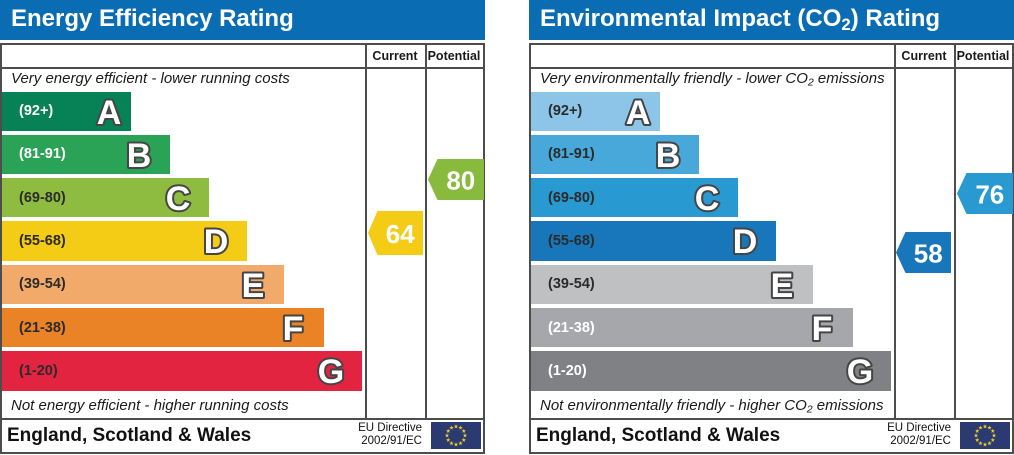 The height and width of the screenshot is (455, 1014). What do you see at coordinates (928, 254) in the screenshot?
I see `svg-text: 58` at bounding box center [928, 254].